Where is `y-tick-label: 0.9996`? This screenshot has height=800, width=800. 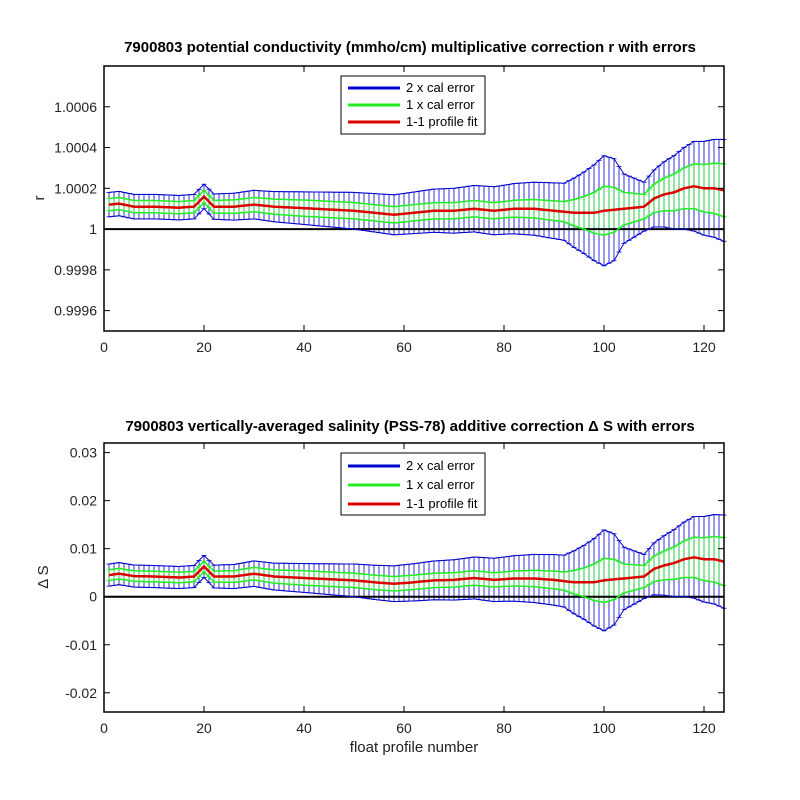
y-tick-label: 0.9996 is located at coordinates (75, 311).